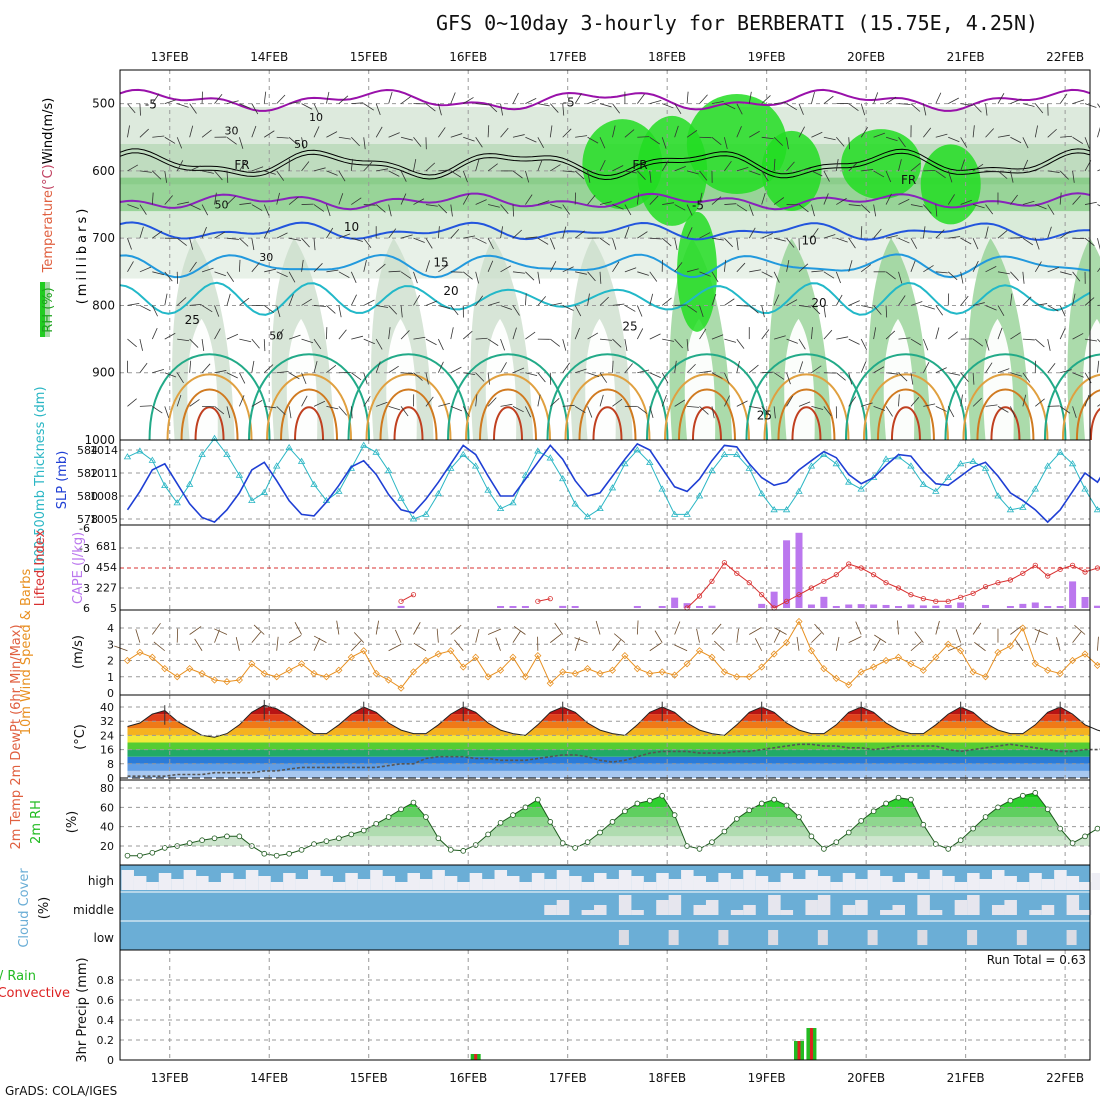  I want to click on rh-plume-dry-core, so click(202, 379).